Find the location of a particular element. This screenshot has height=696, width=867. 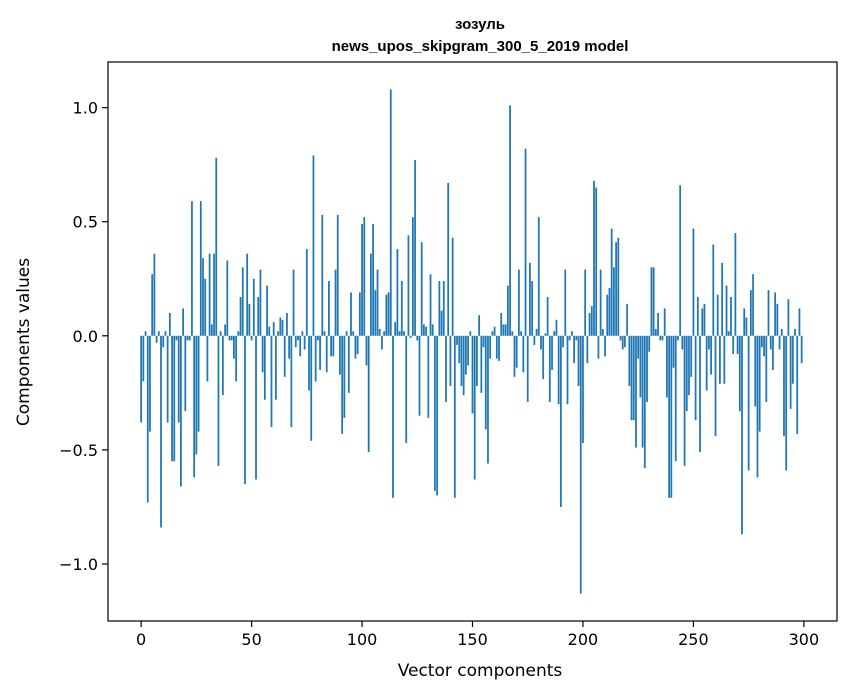

y-axis-label: Components values is located at coordinates (24, 342).